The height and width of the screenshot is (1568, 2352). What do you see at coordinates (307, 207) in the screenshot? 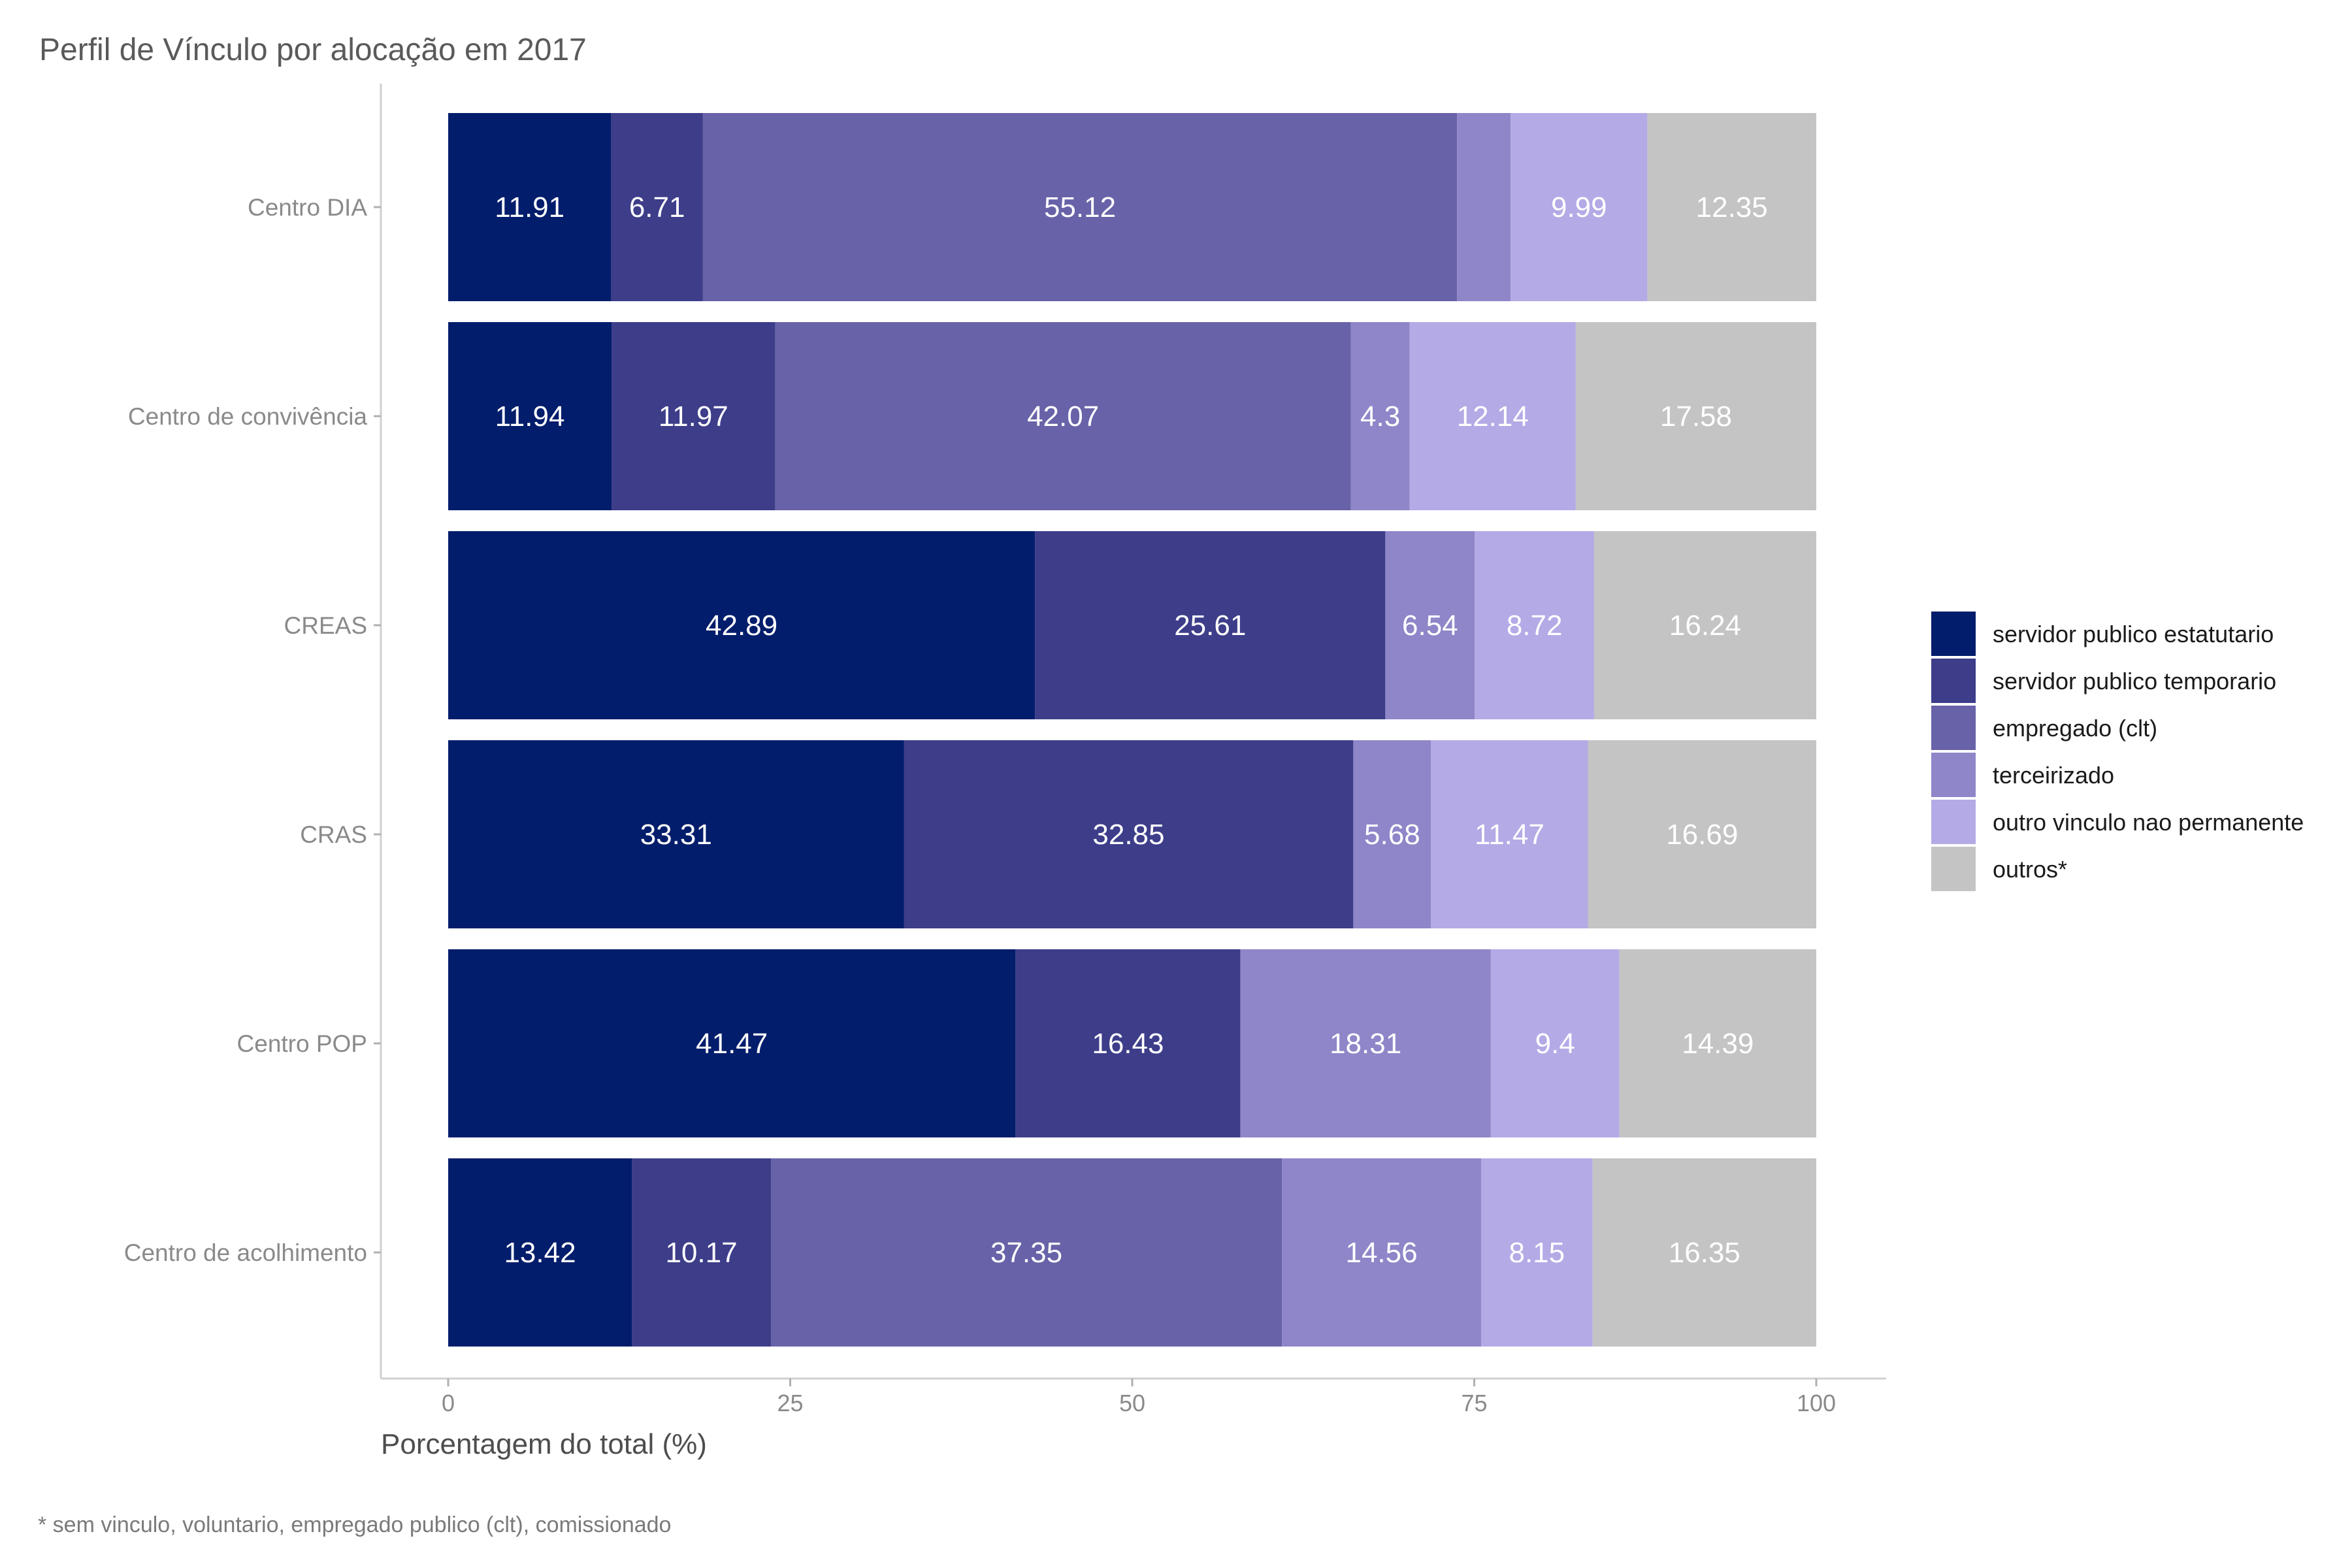
I see `category-label: Centro DIA` at bounding box center [307, 207].